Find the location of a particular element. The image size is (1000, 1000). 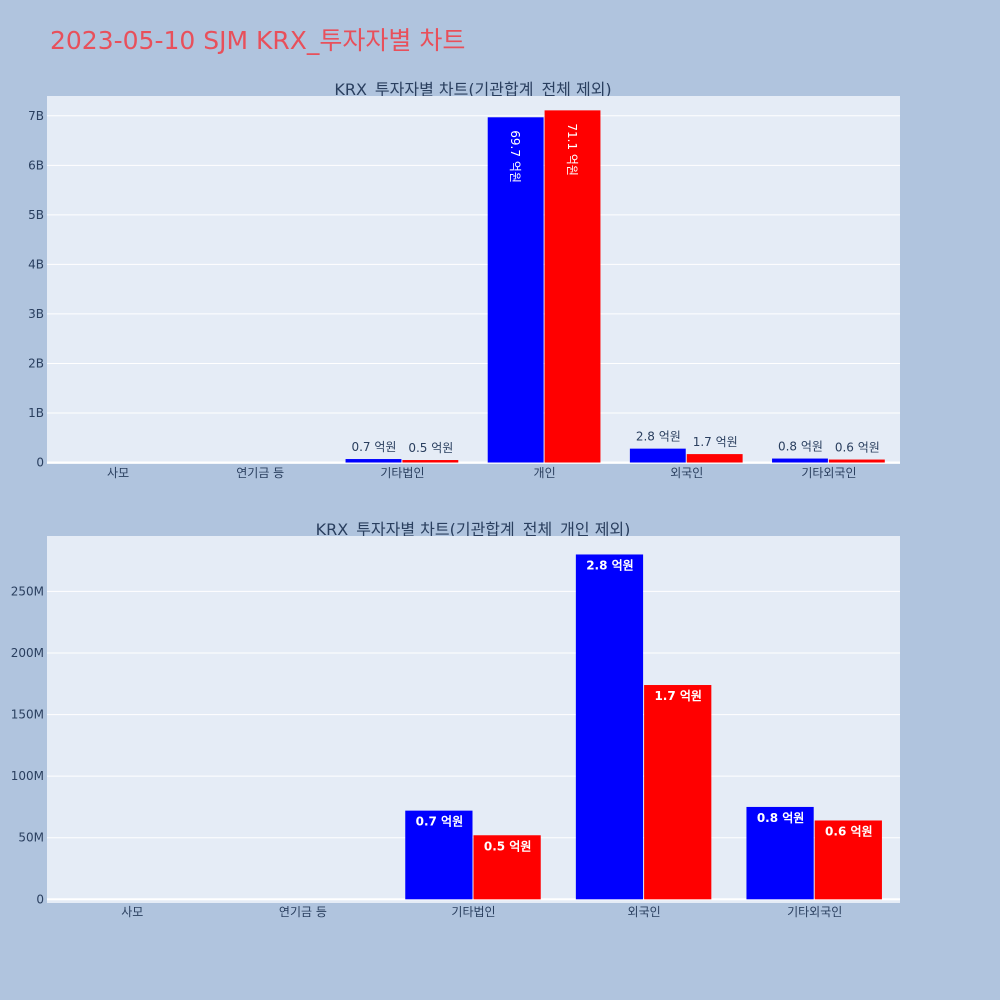

y-tick-label: 2B is located at coordinates (36, 363).